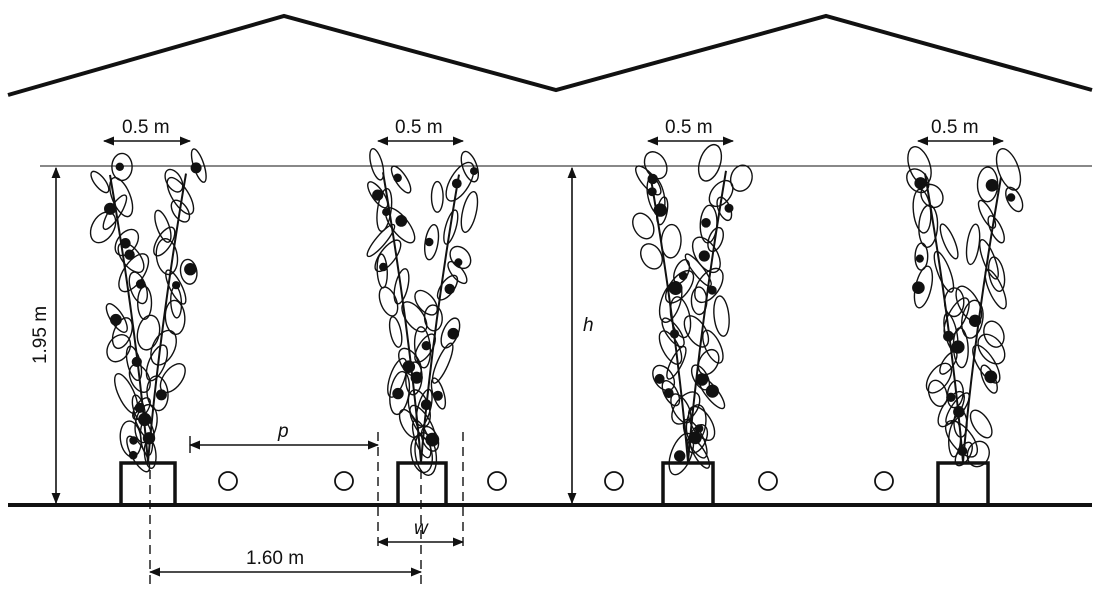 The width and height of the screenshot is (1098, 591). Describe the element at coordinates (588, 325) in the screenshot. I see `height-label-mid: h` at that location.